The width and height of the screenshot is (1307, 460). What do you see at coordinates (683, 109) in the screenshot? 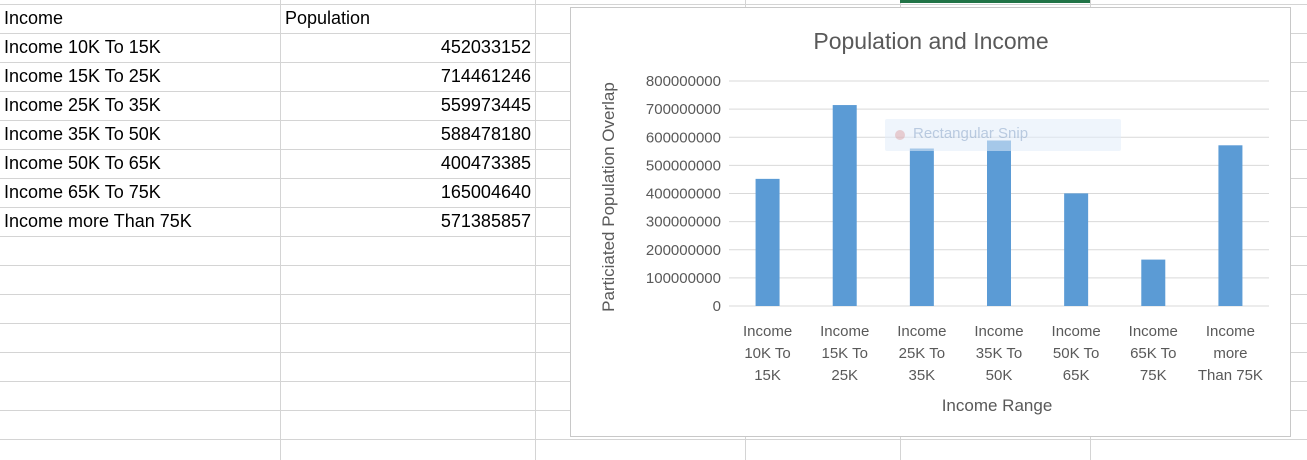
I see `y-tick-label: 700000000` at bounding box center [683, 109].